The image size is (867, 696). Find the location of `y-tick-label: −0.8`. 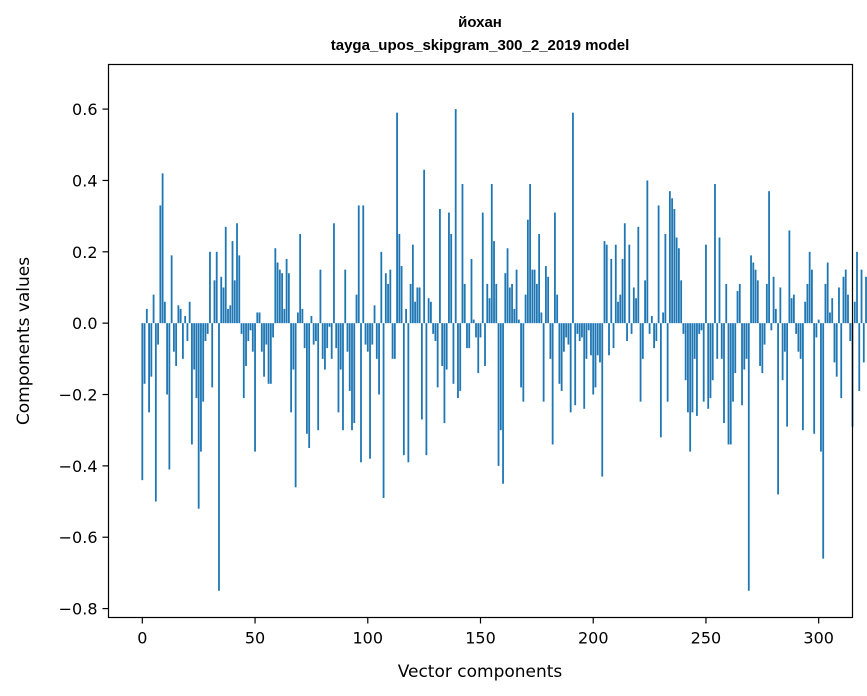

y-tick-label: −0.8 is located at coordinates (78, 609).